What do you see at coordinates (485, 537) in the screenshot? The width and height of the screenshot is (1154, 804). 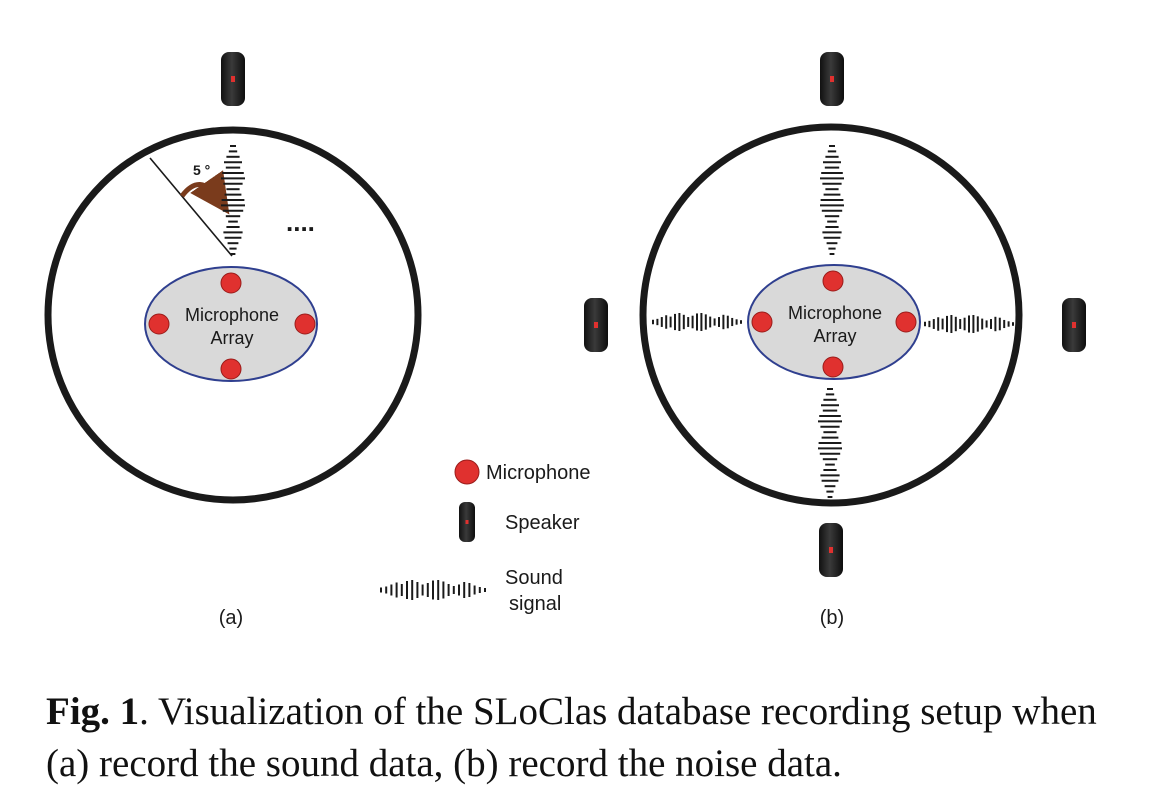 I see `legend: Microphone Speaker Sound signal` at bounding box center [485, 537].